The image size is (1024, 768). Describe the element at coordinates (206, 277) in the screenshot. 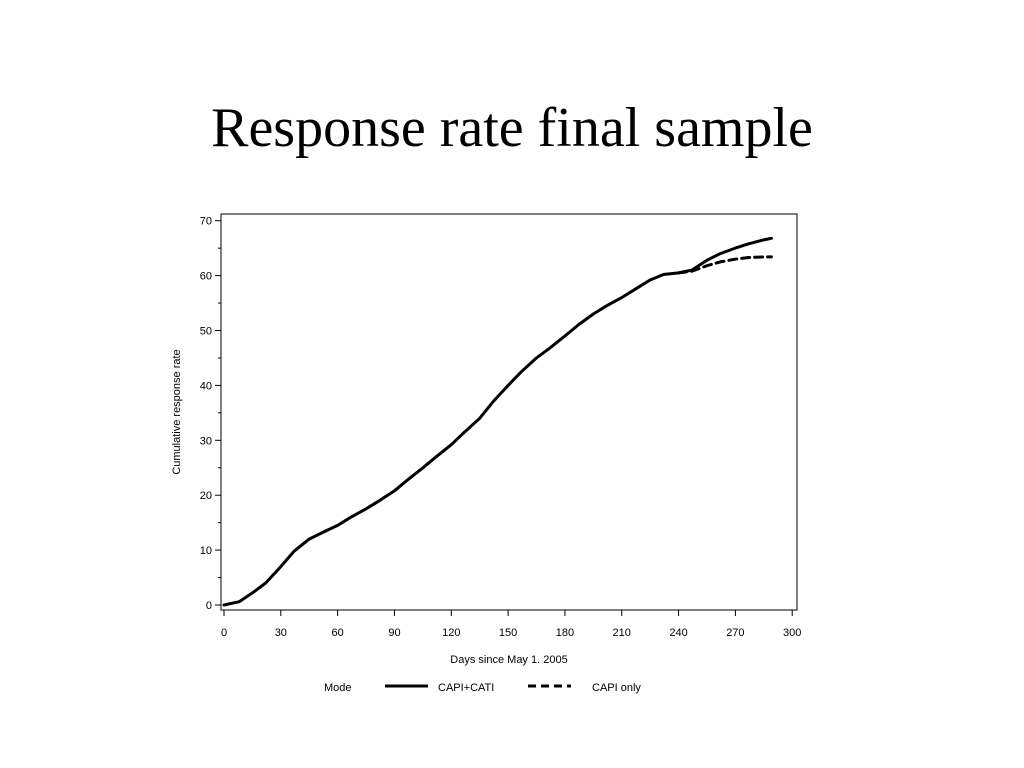

I see `y-tick-label-60: 60` at that location.